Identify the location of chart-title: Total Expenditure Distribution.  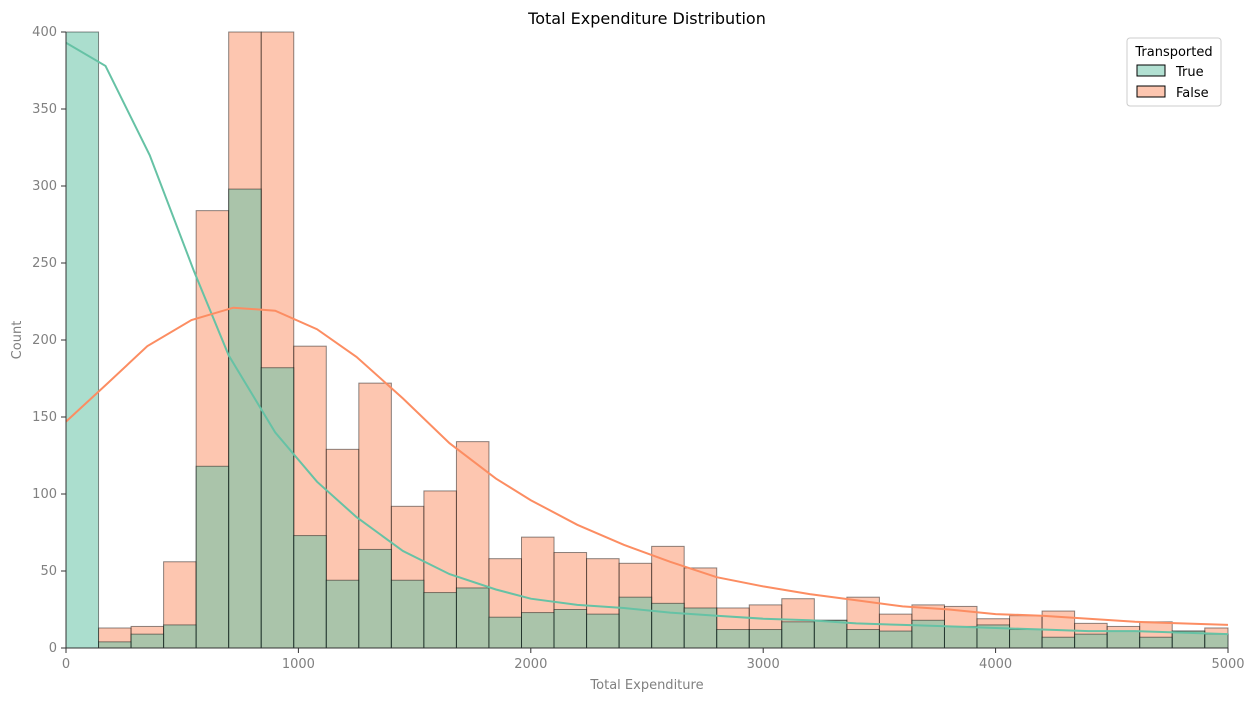
(646, 18).